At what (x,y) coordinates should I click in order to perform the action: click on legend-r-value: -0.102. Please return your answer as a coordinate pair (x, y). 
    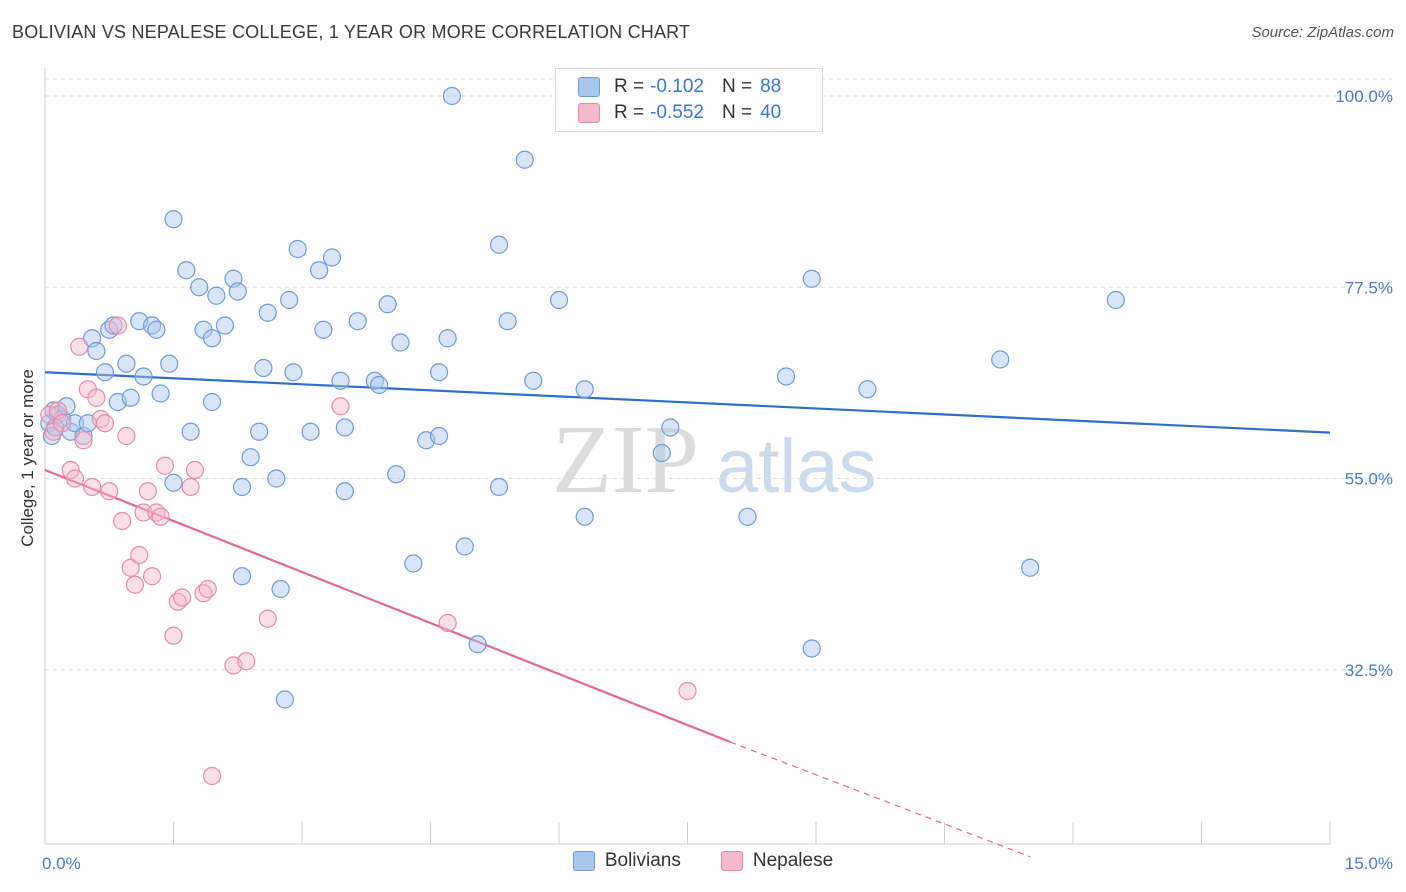
    Looking at the image, I should click on (677, 86).